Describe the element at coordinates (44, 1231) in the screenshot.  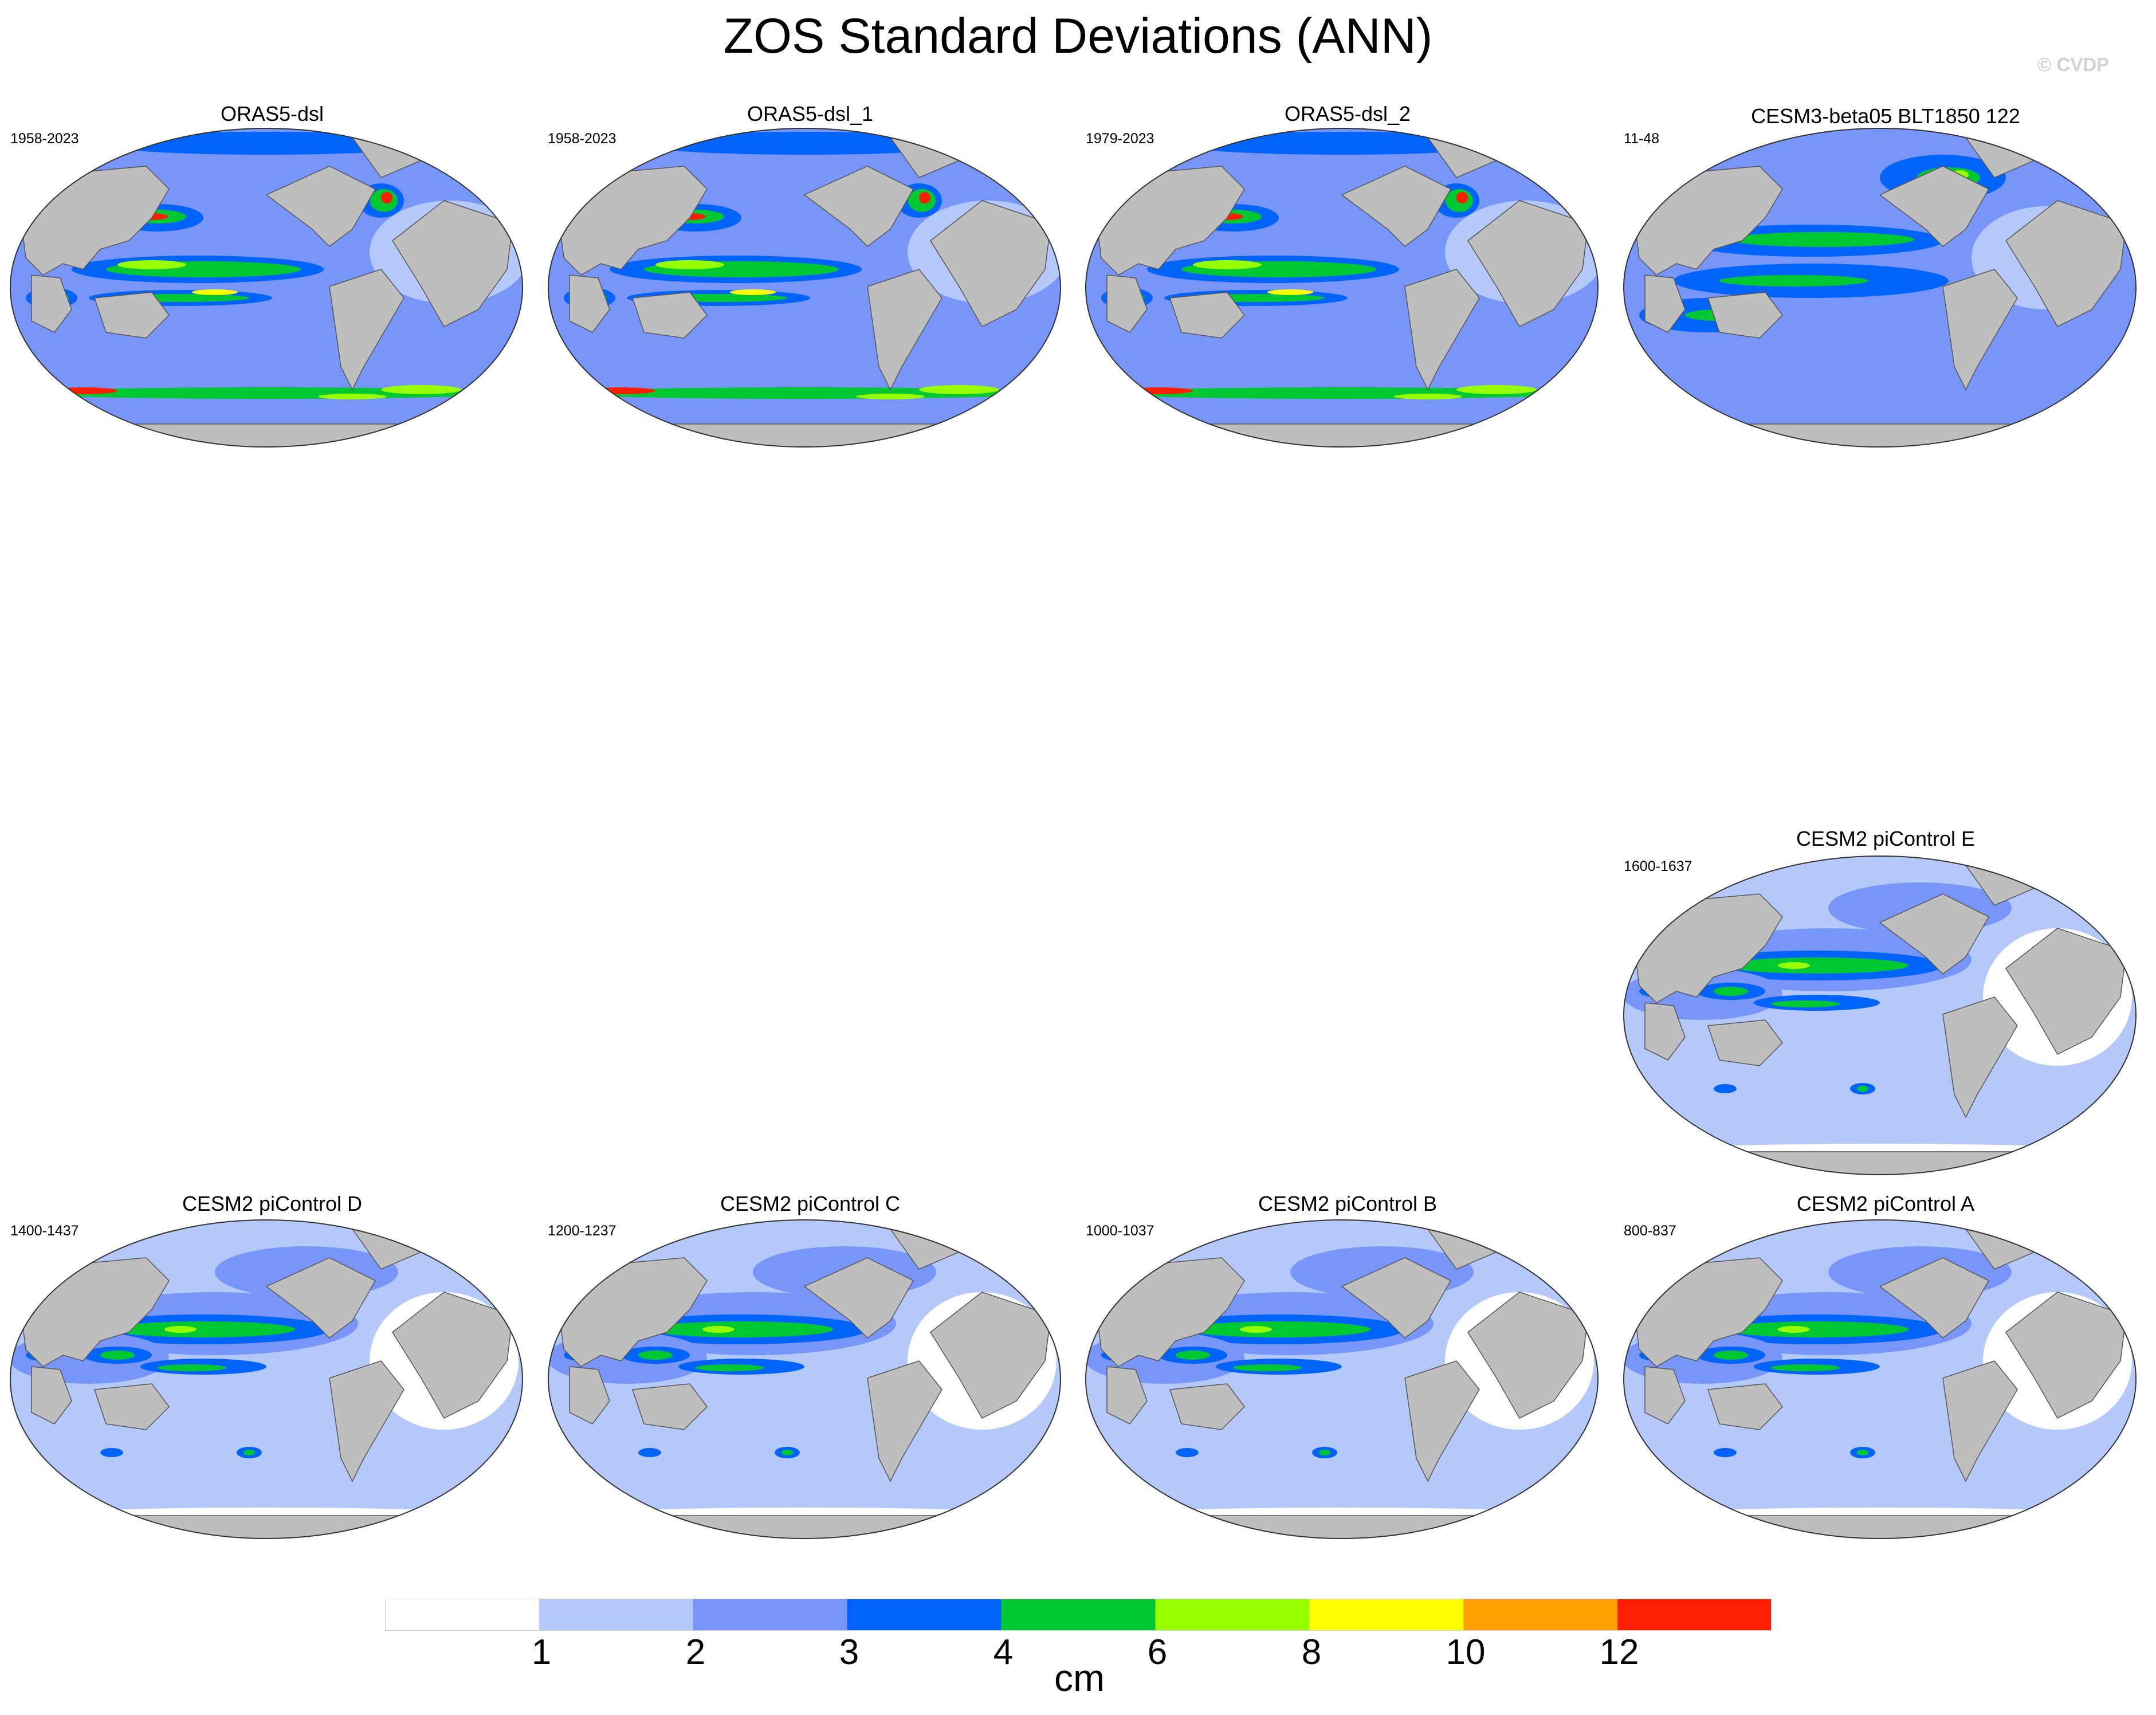
I see `panel-years-cesm2-picontrol-d: 1400-1437` at that location.